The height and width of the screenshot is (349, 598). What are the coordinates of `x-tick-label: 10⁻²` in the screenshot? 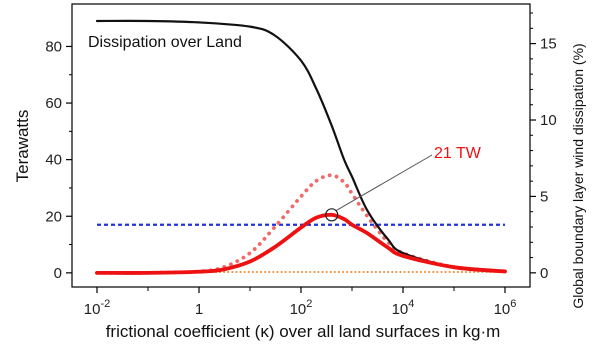 It's located at (97, 308).